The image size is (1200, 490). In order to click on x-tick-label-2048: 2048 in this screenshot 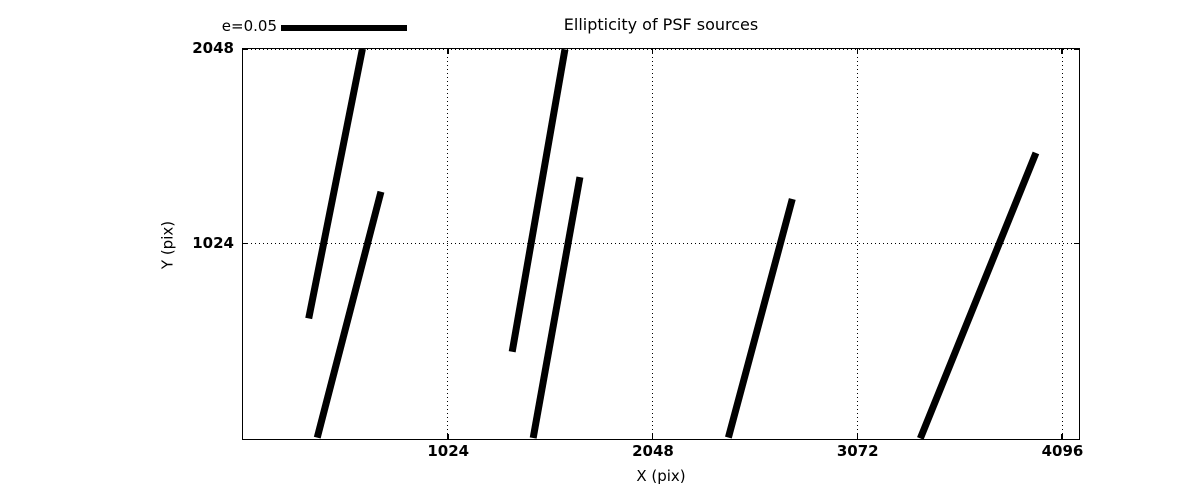, I will do `click(653, 451)`.